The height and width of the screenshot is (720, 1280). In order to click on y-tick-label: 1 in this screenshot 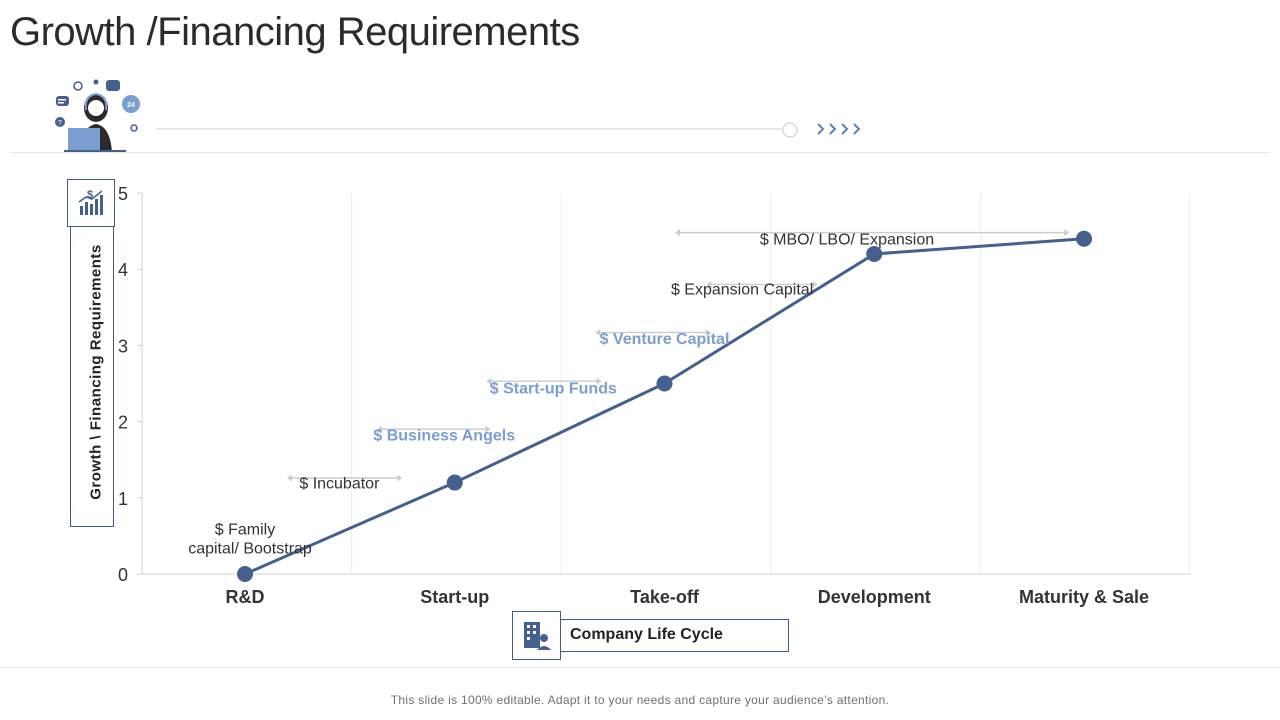, I will do `click(123, 499)`.